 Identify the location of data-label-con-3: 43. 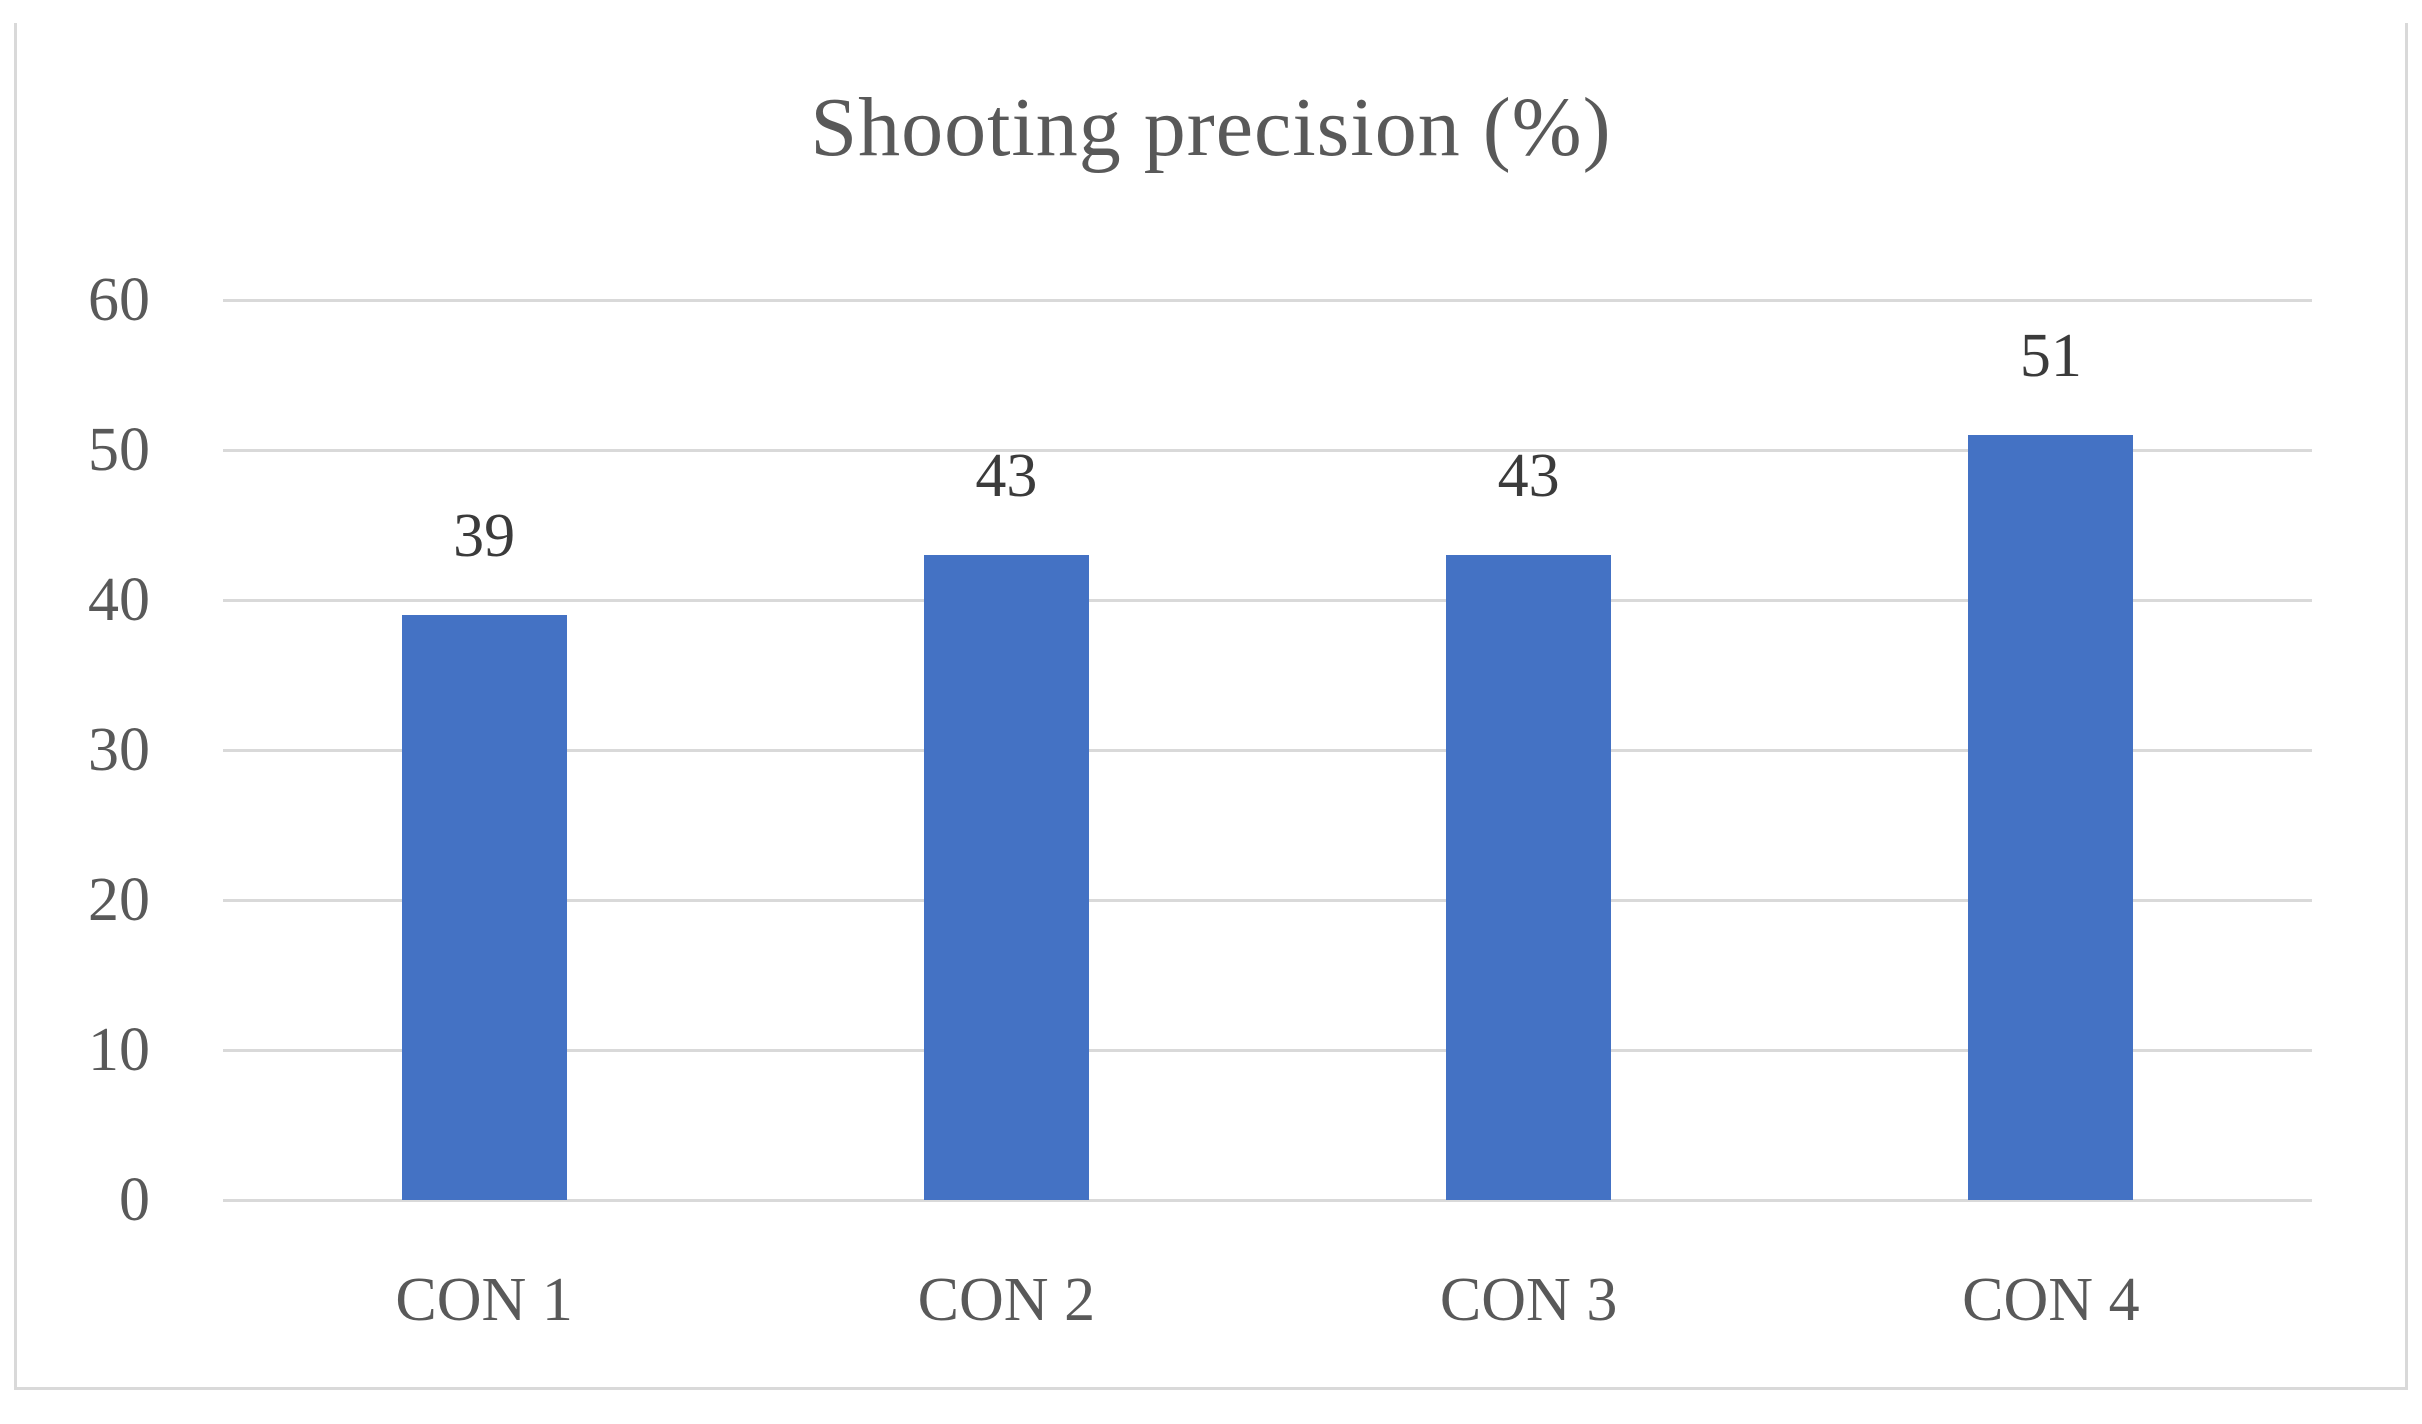
(1528, 476).